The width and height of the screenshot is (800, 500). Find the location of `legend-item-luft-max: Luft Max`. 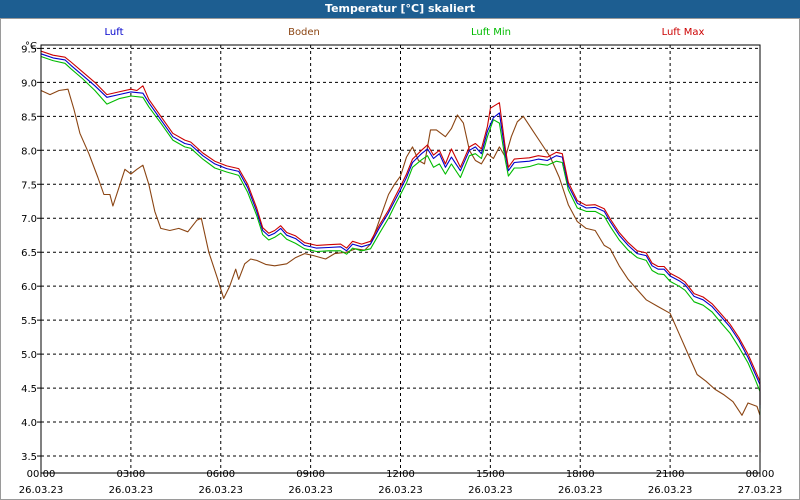

legend-item-luft-max: Luft Max is located at coordinates (683, 32).